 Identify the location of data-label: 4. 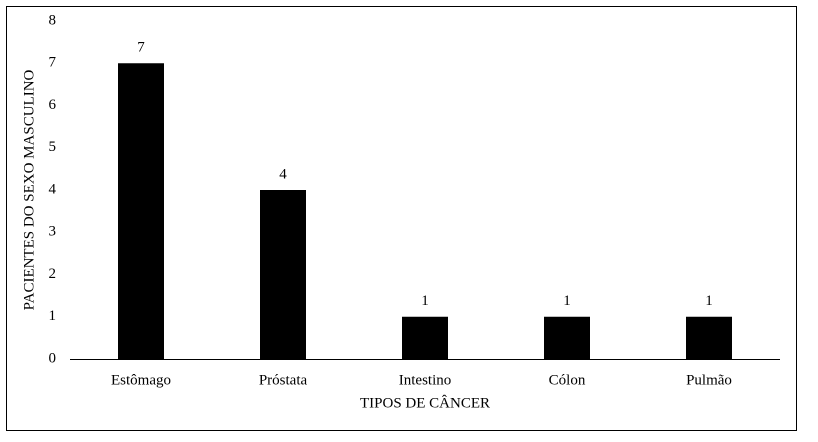
(283, 174).